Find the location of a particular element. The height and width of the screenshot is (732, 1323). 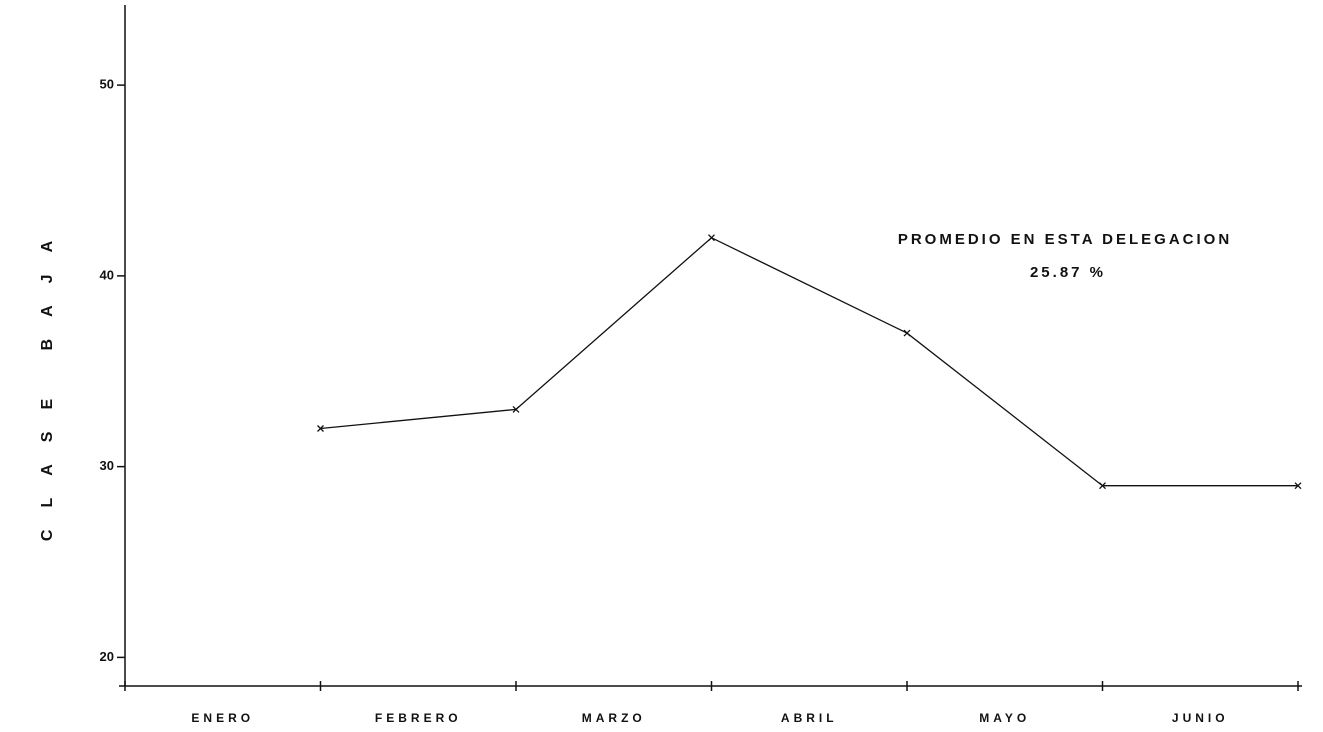

x-tick-label: ENERO is located at coordinates (222, 718).